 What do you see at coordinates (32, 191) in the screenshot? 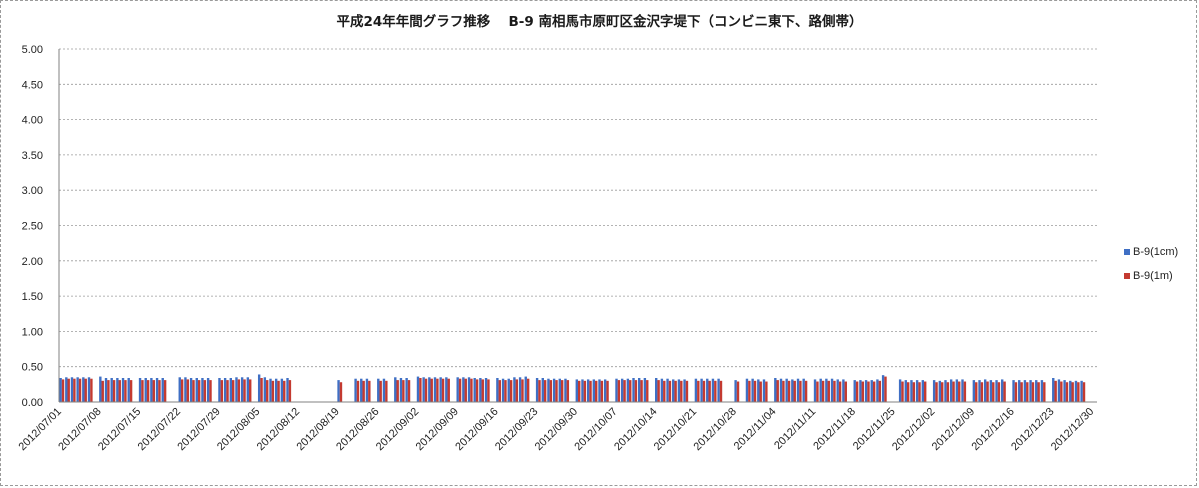
I see `y-tick-label: 3.00` at bounding box center [32, 191].